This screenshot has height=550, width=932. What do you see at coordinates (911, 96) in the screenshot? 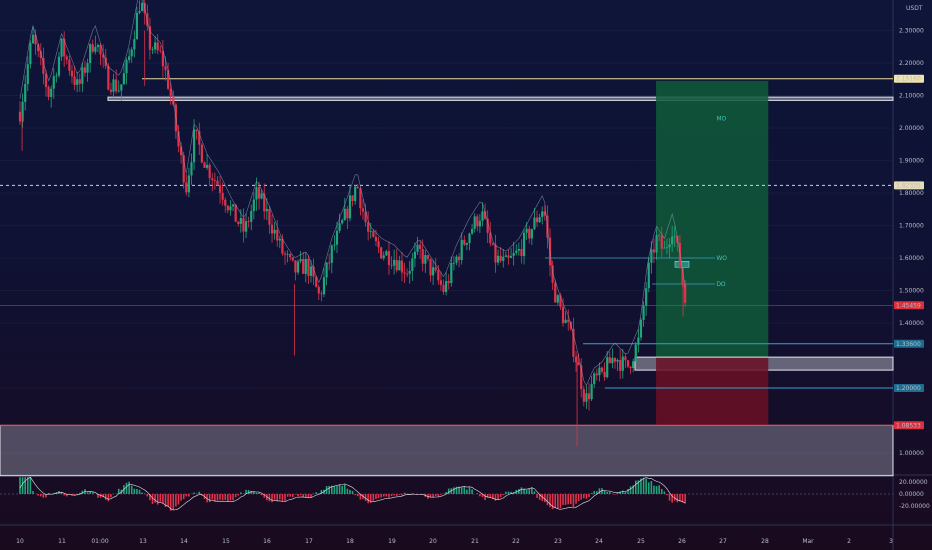
I see `price-tick-label: 2.10000` at bounding box center [911, 96].